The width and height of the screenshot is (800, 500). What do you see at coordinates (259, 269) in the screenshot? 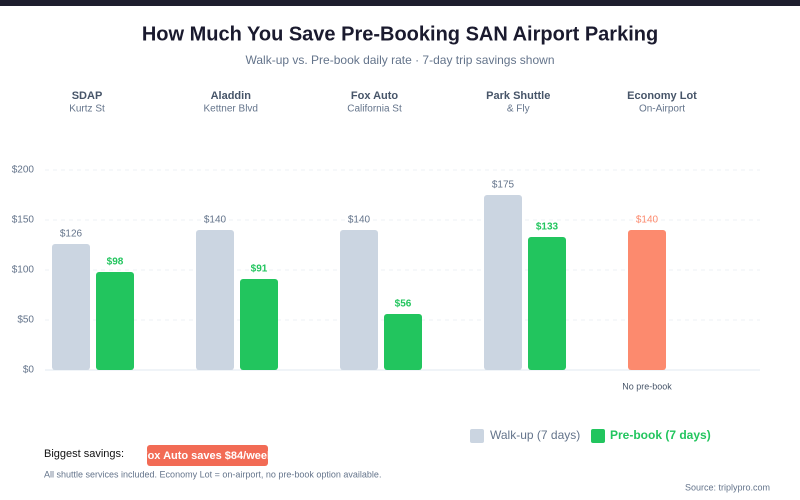
I see `value-label: $91` at bounding box center [259, 269].